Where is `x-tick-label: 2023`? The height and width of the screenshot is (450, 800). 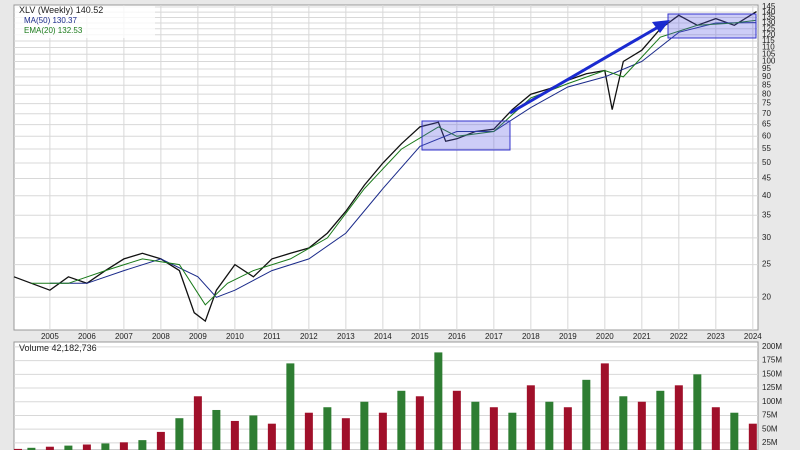 x-tick-label: 2023 is located at coordinates (716, 336).